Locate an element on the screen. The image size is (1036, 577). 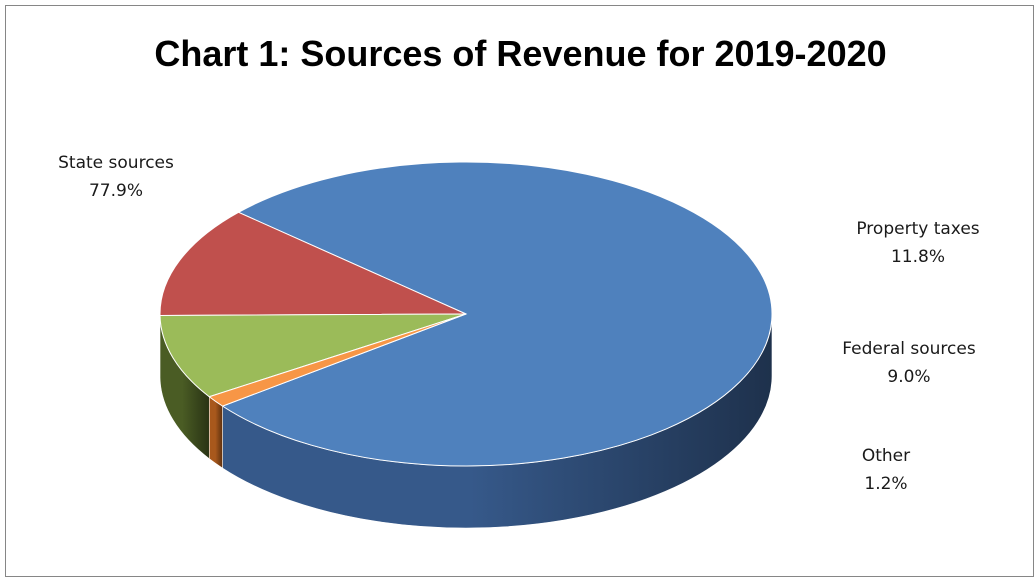
data-label-name: State sources is located at coordinates (116, 163).